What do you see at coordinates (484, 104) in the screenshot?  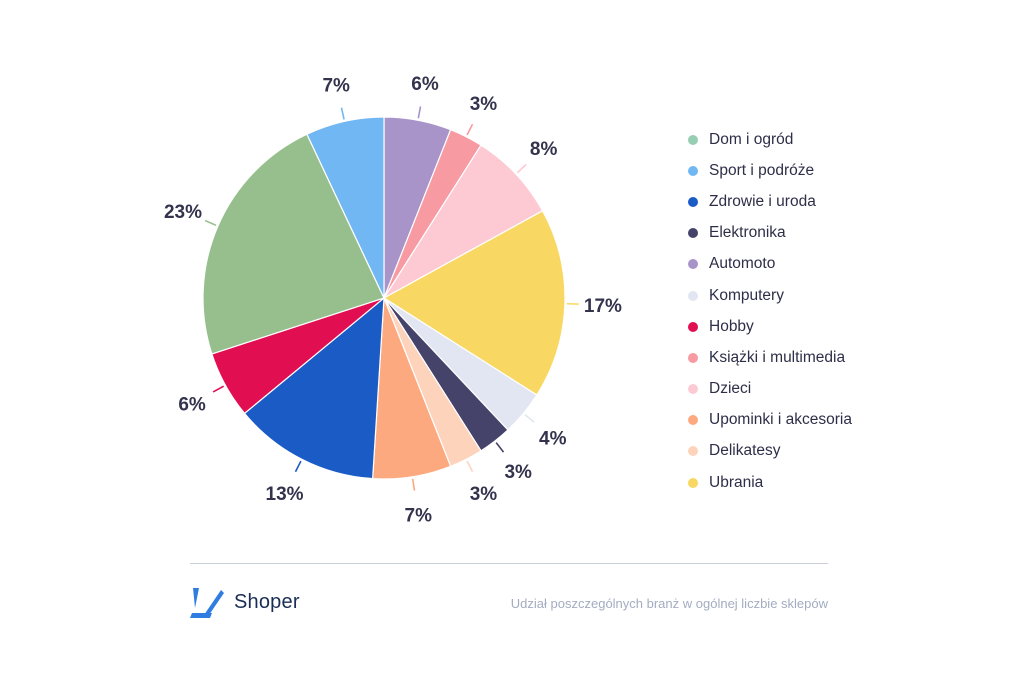 I see `percent-label-ksi-ki-i-multimedia: 3%` at bounding box center [484, 104].